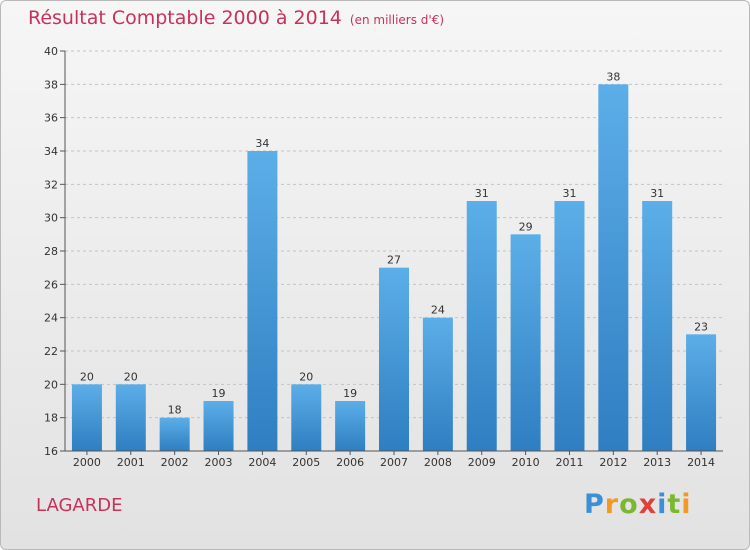 This screenshot has height=550, width=750. Describe the element at coordinates (51, 84) in the screenshot. I see `y-tick-label: 38` at that location.